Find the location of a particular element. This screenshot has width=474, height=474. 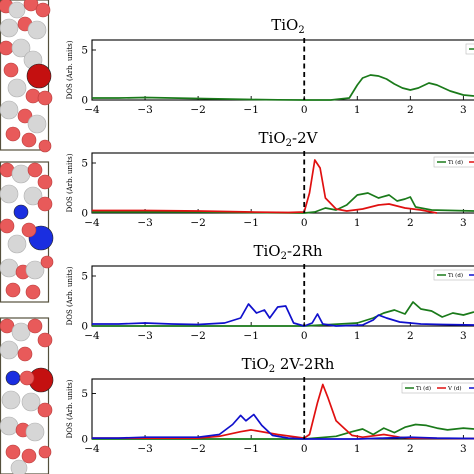

y-tick-label: 5 is located at coordinates (84, 277).